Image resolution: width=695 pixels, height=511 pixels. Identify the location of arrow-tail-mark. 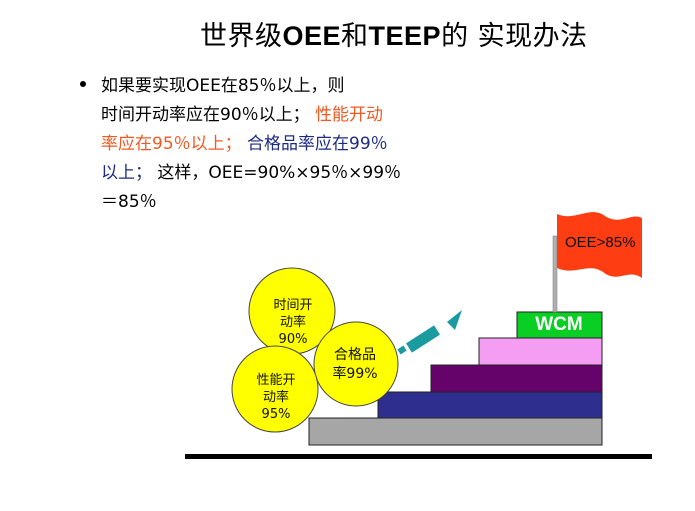
(402, 350).